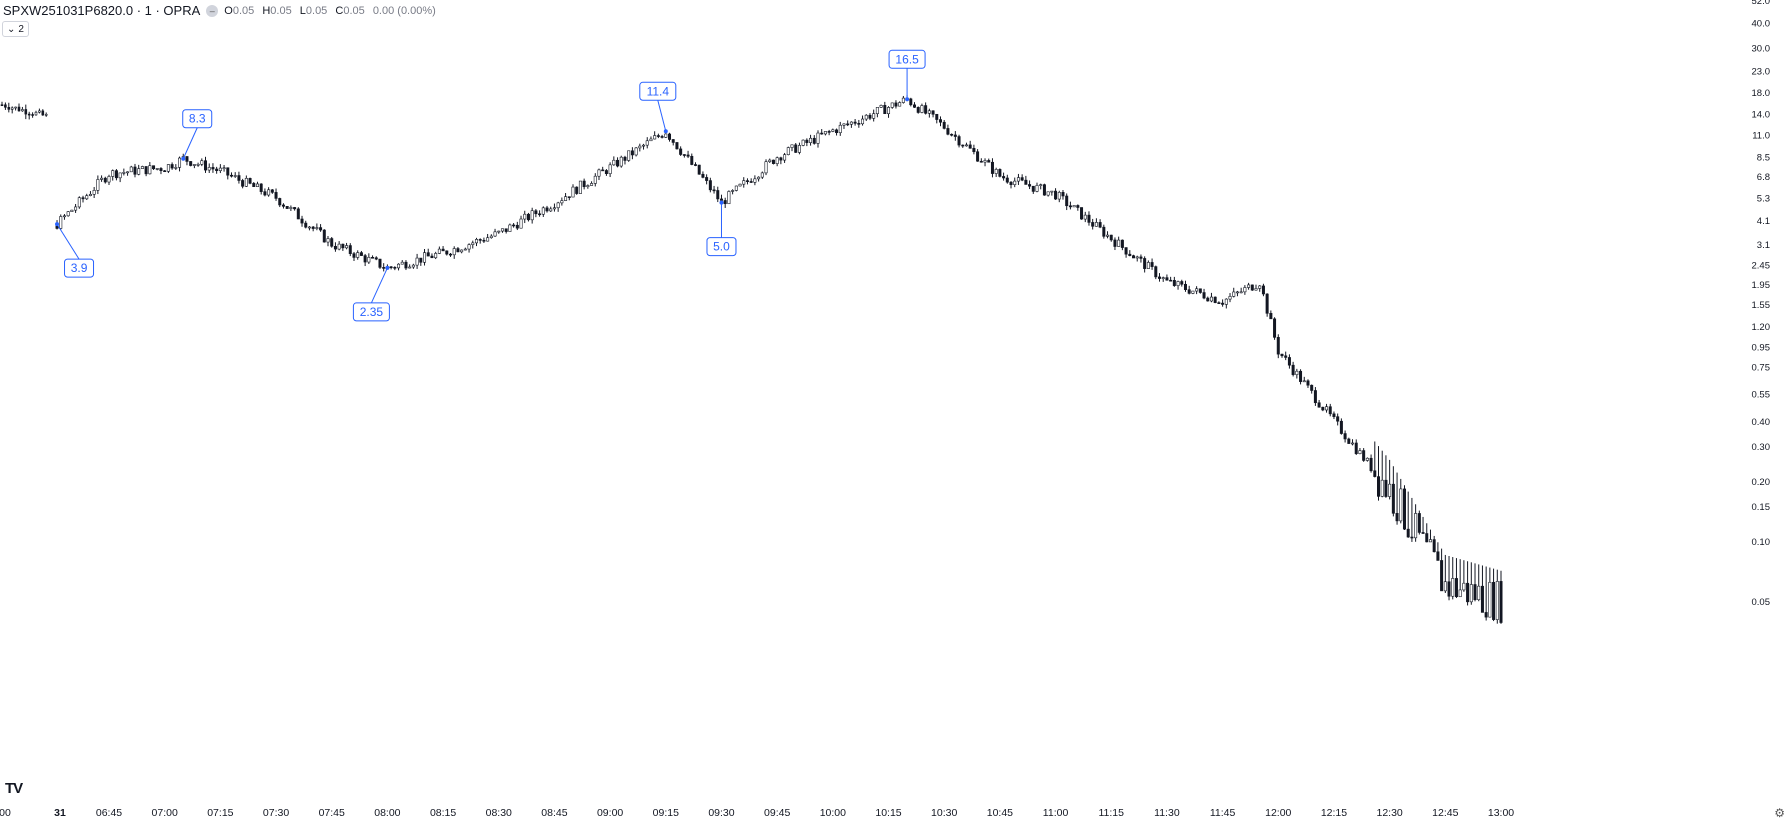 This screenshot has width=1791, height=827. Describe the element at coordinates (102, 10) in the screenshot. I see `symbol-title: SPXW251031P6820.0 · 1 · OPRA` at that location.